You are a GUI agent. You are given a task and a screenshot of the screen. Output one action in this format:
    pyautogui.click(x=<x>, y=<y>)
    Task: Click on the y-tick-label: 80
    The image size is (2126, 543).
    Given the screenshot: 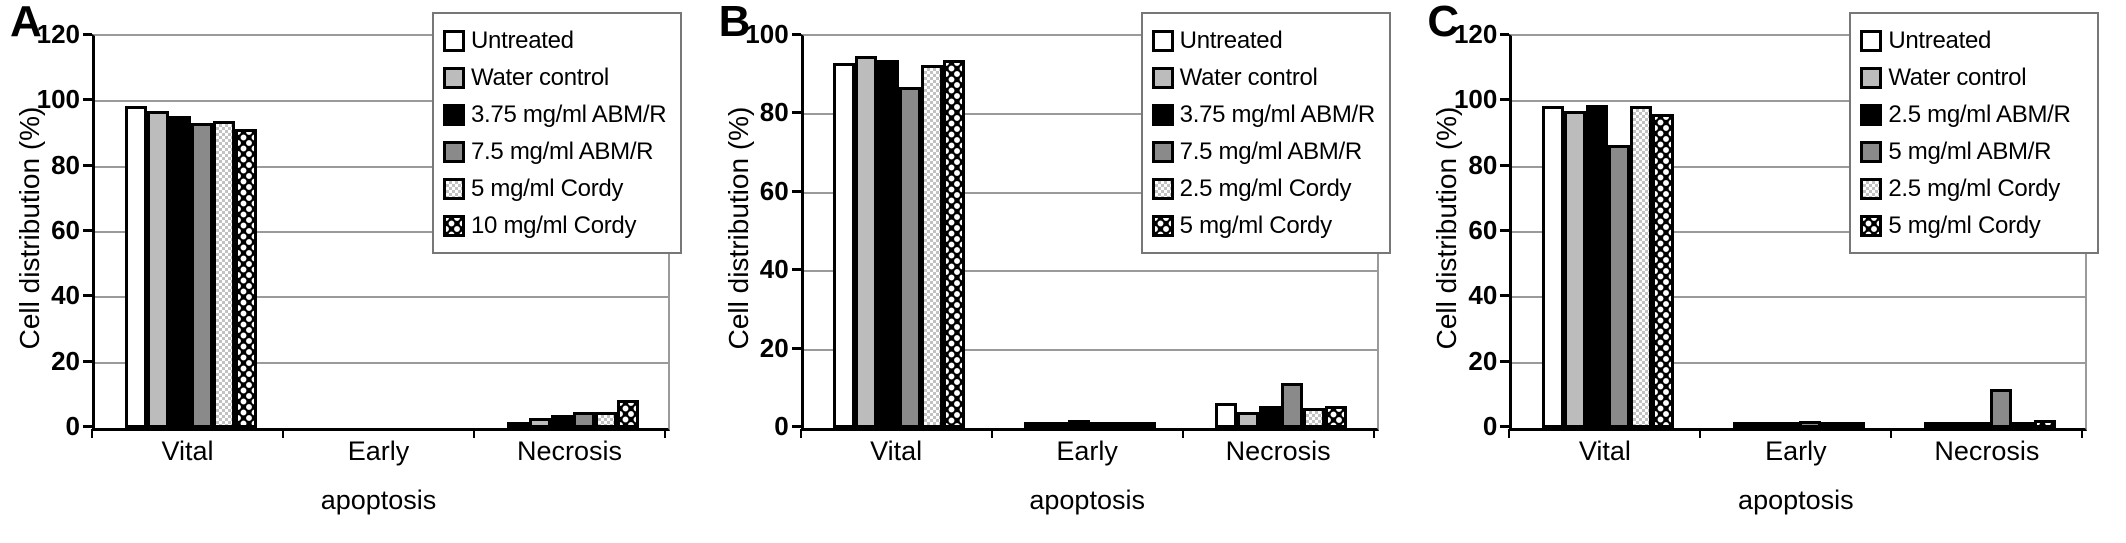 What is the action you would take?
    pyautogui.click(x=774, y=112)
    